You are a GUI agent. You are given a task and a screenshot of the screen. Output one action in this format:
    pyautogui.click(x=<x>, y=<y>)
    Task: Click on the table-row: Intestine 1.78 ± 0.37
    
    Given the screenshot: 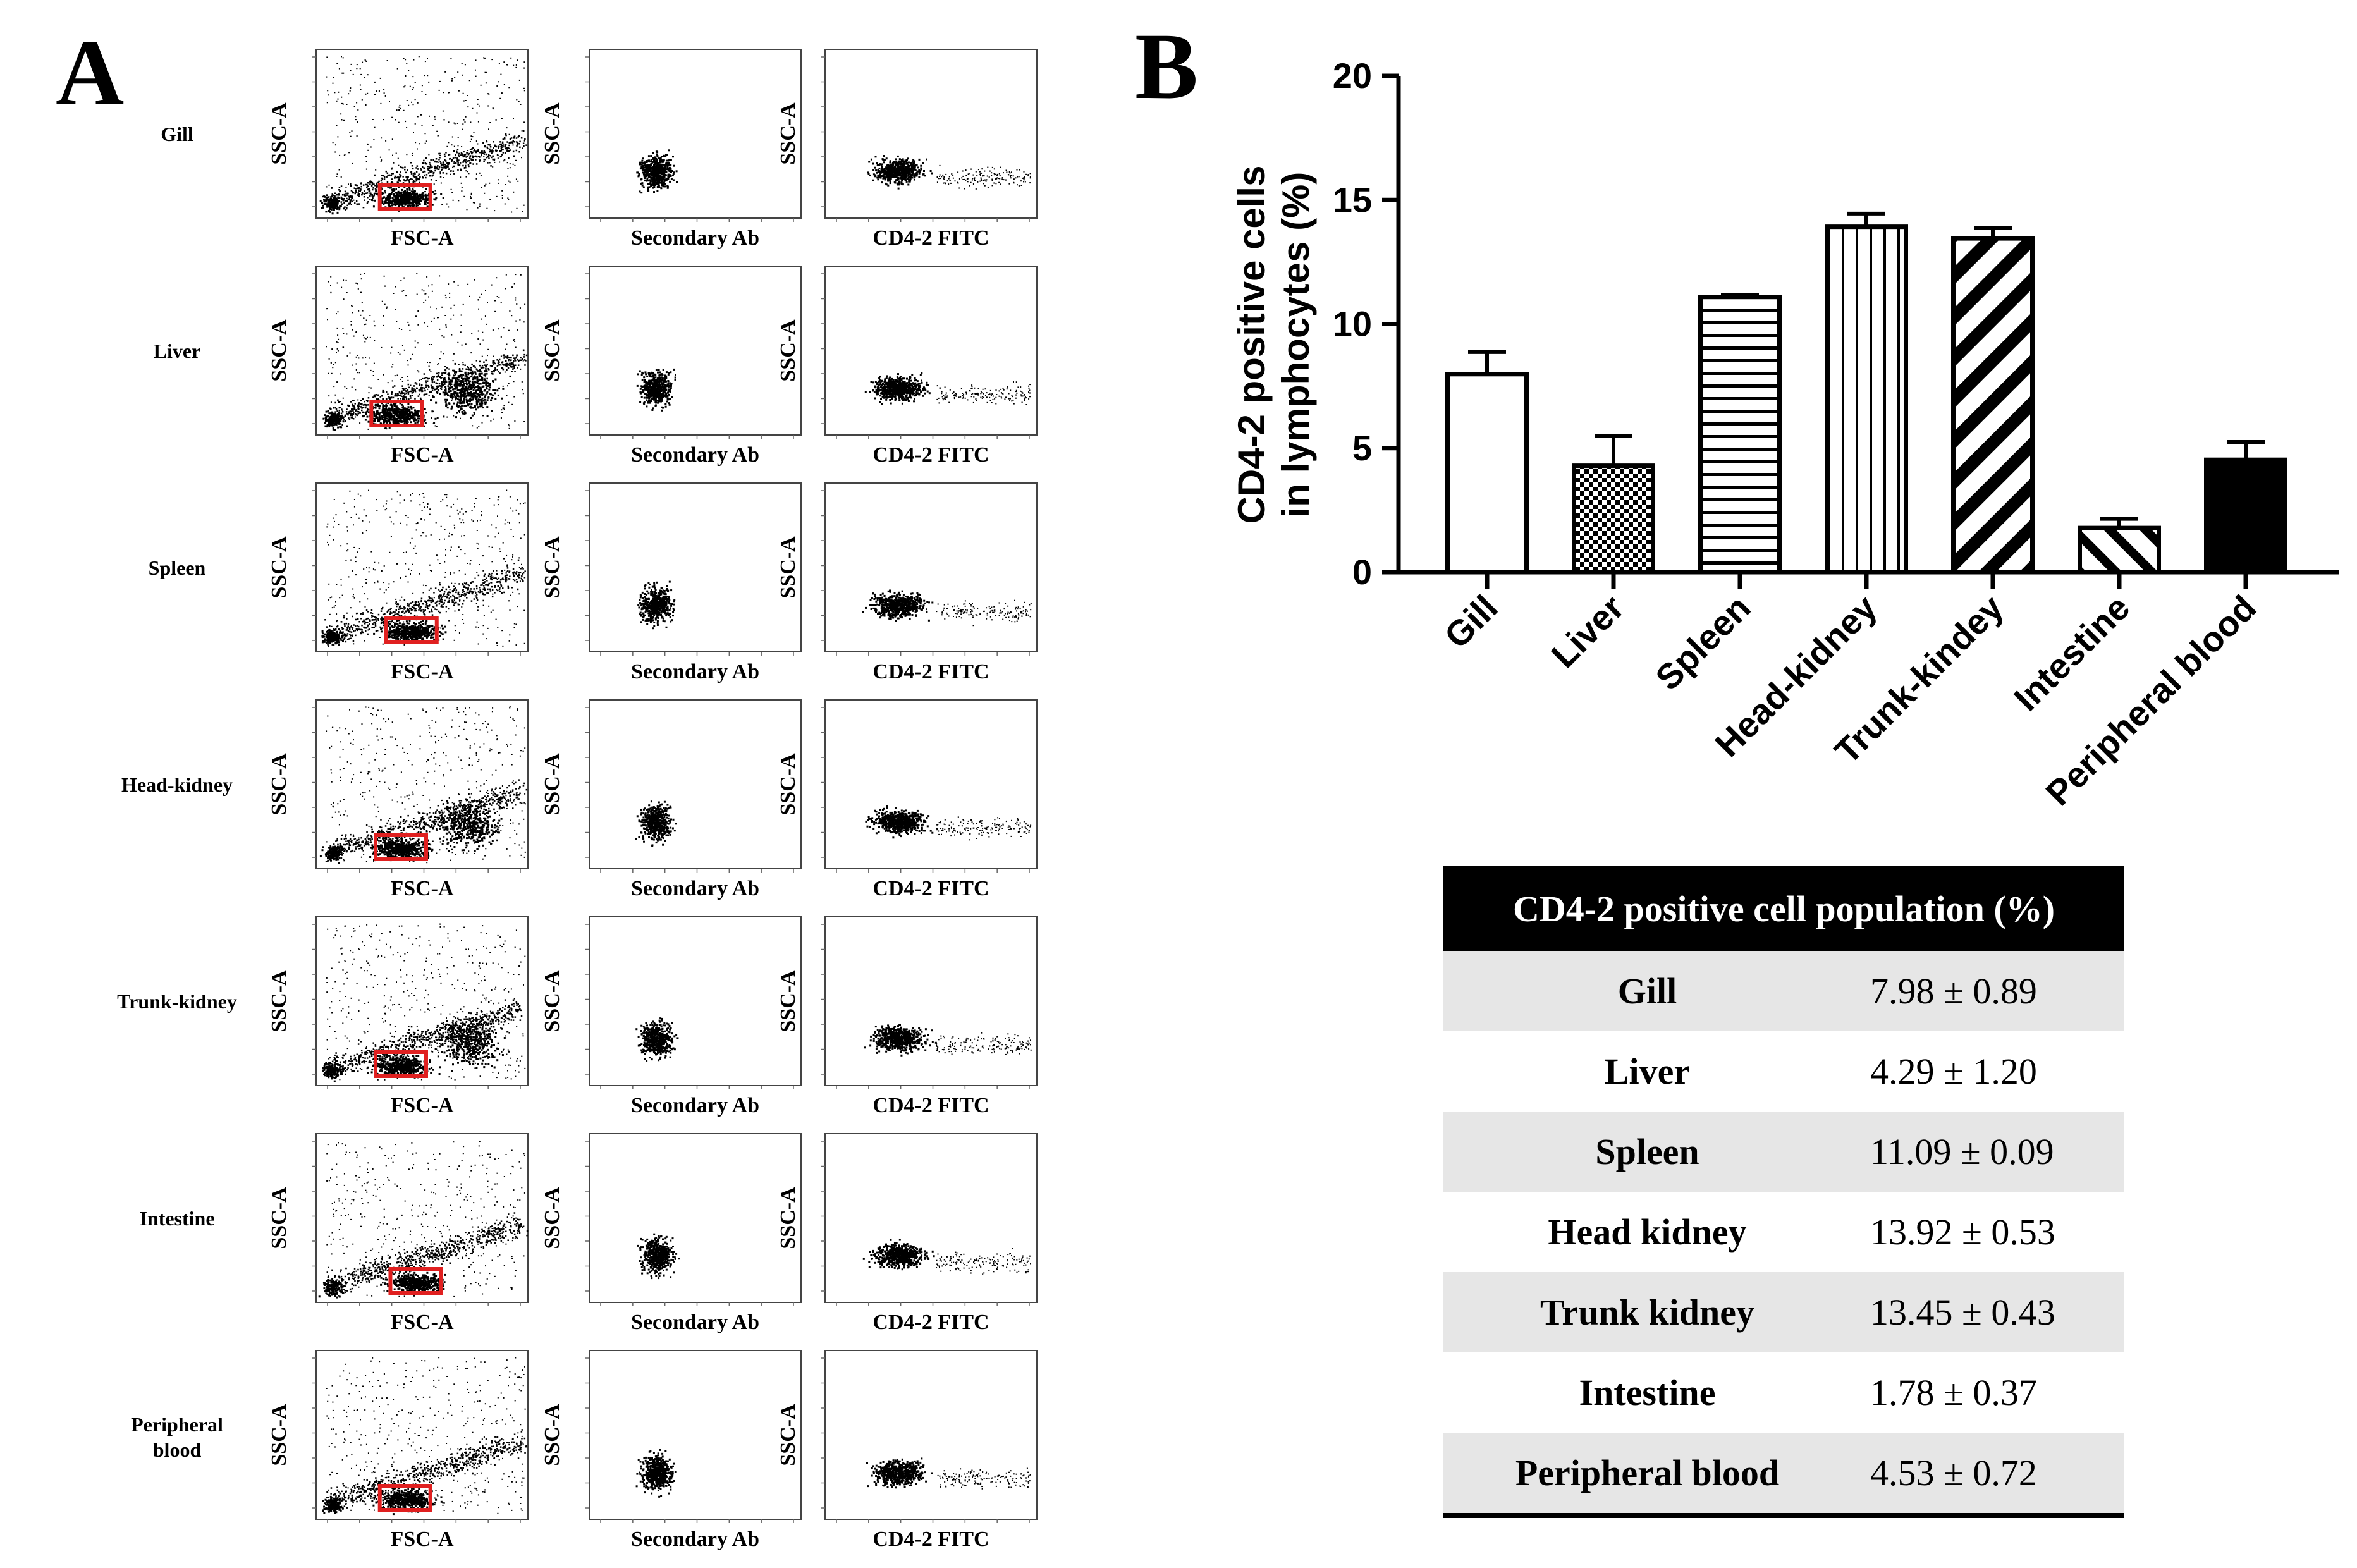 What is the action you would take?
    pyautogui.click(x=1783, y=1392)
    